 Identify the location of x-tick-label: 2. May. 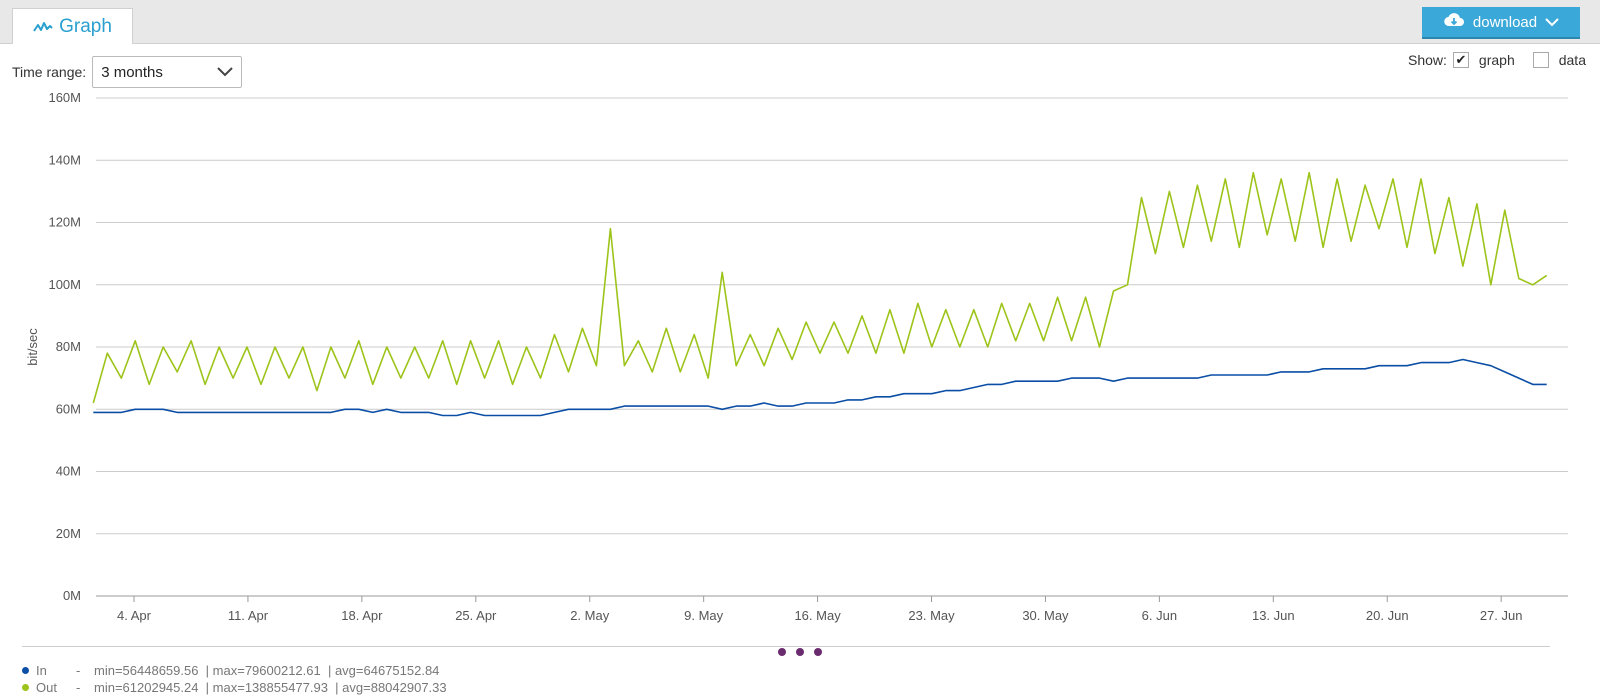
(590, 615).